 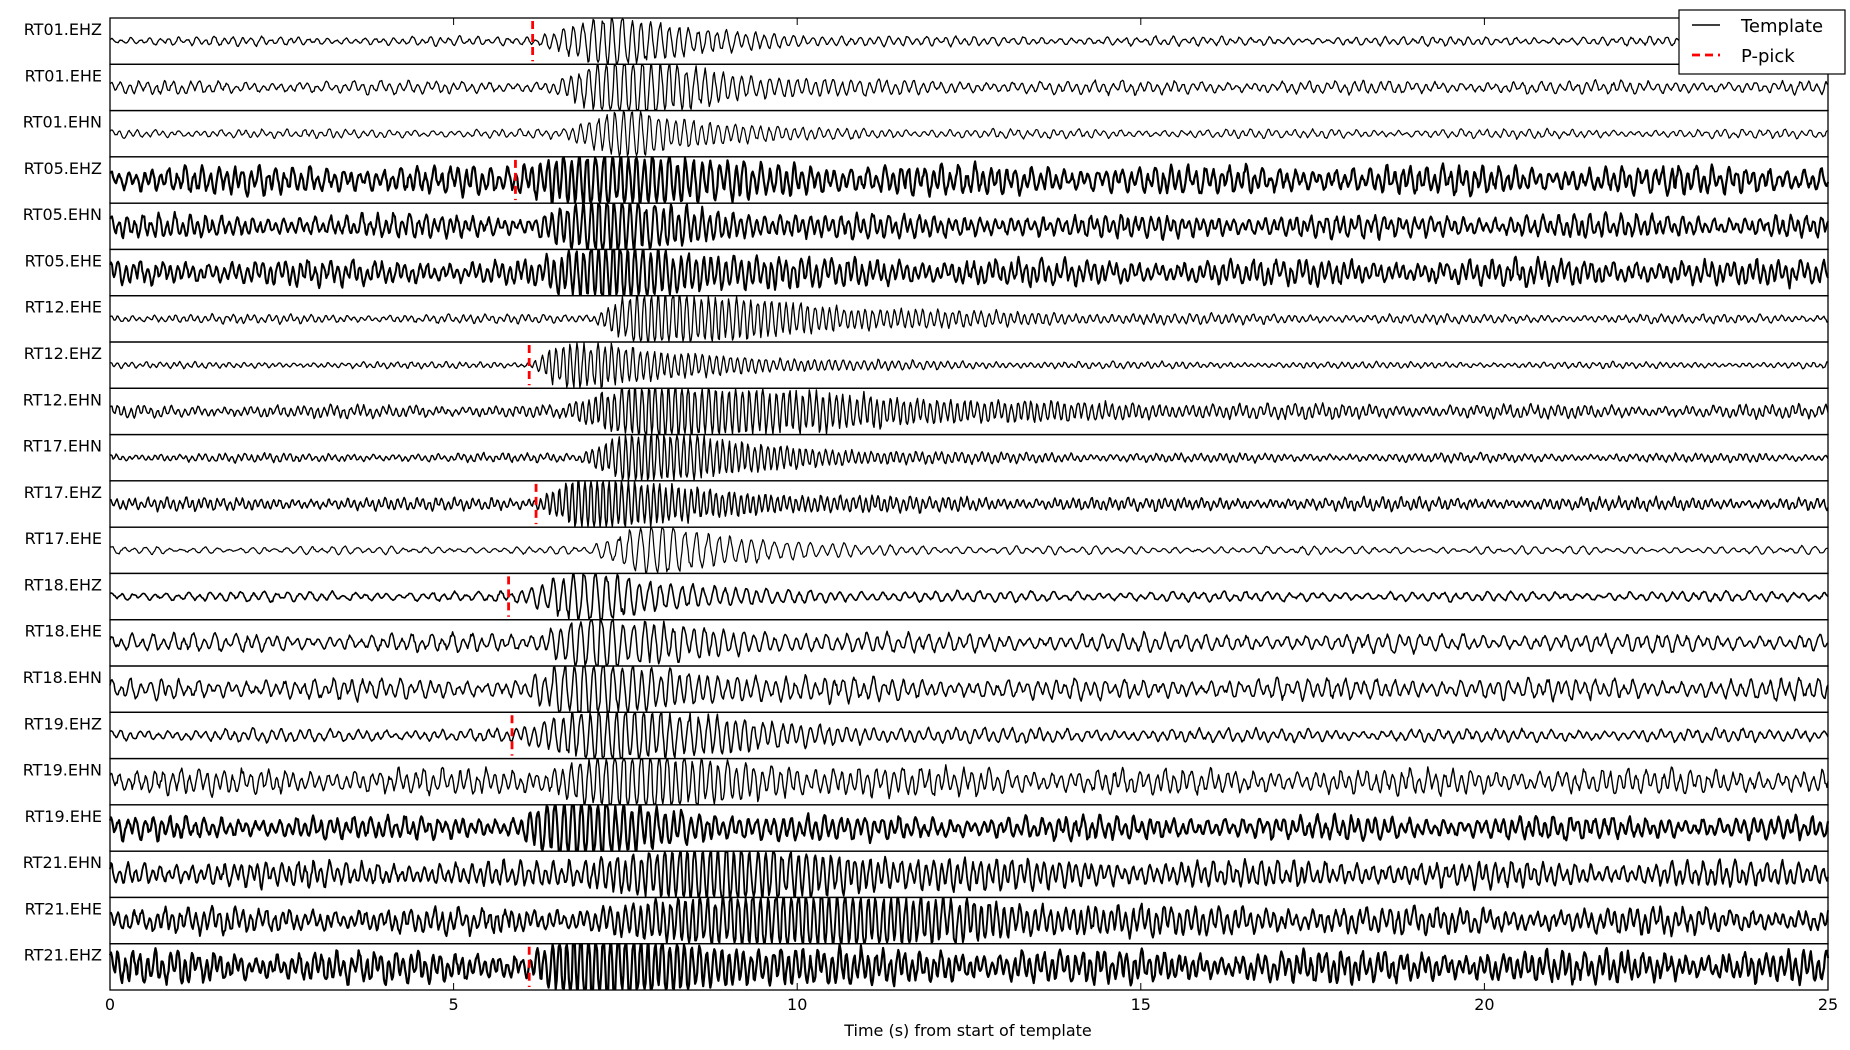 What do you see at coordinates (110, 1004) in the screenshot?
I see `x-tick-label: 0` at bounding box center [110, 1004].